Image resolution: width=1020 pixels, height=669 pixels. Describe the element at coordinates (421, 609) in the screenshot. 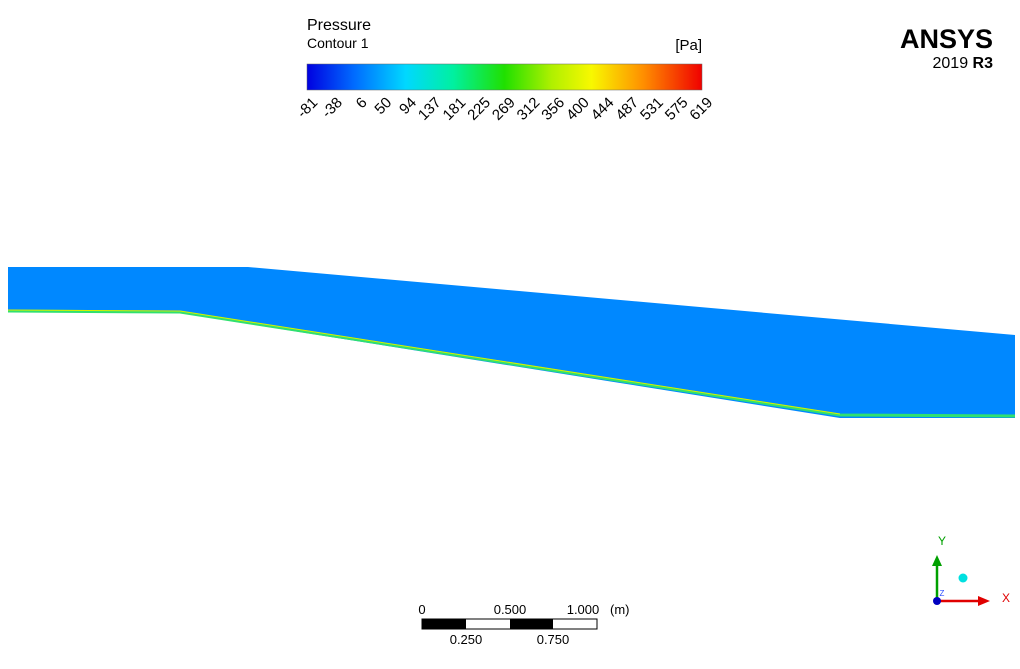

I see `scale-label: 0` at that location.